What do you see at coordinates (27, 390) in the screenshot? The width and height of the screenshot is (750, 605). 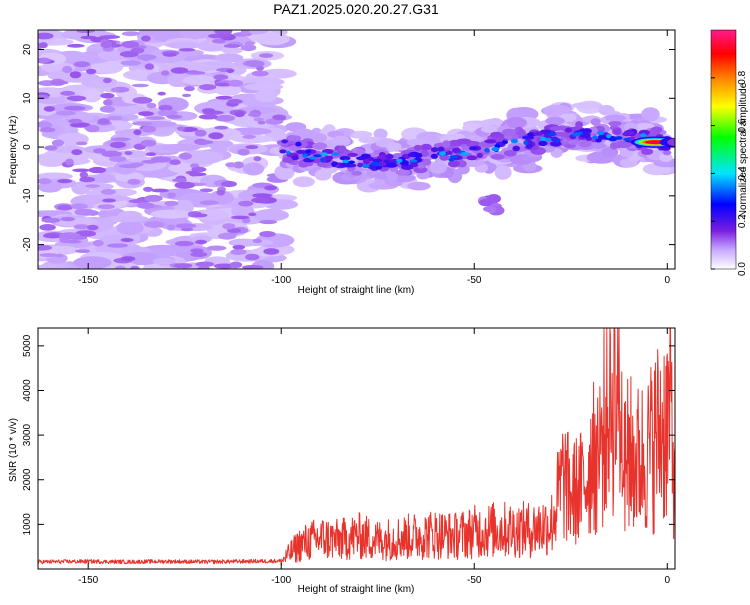 I see `snr-y-tick-label: 4000` at bounding box center [27, 390].